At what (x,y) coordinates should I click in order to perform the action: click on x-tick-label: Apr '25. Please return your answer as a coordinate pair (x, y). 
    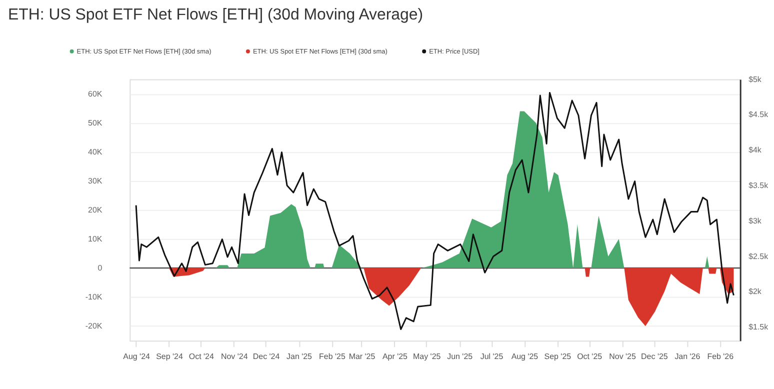
    Looking at the image, I should click on (395, 357).